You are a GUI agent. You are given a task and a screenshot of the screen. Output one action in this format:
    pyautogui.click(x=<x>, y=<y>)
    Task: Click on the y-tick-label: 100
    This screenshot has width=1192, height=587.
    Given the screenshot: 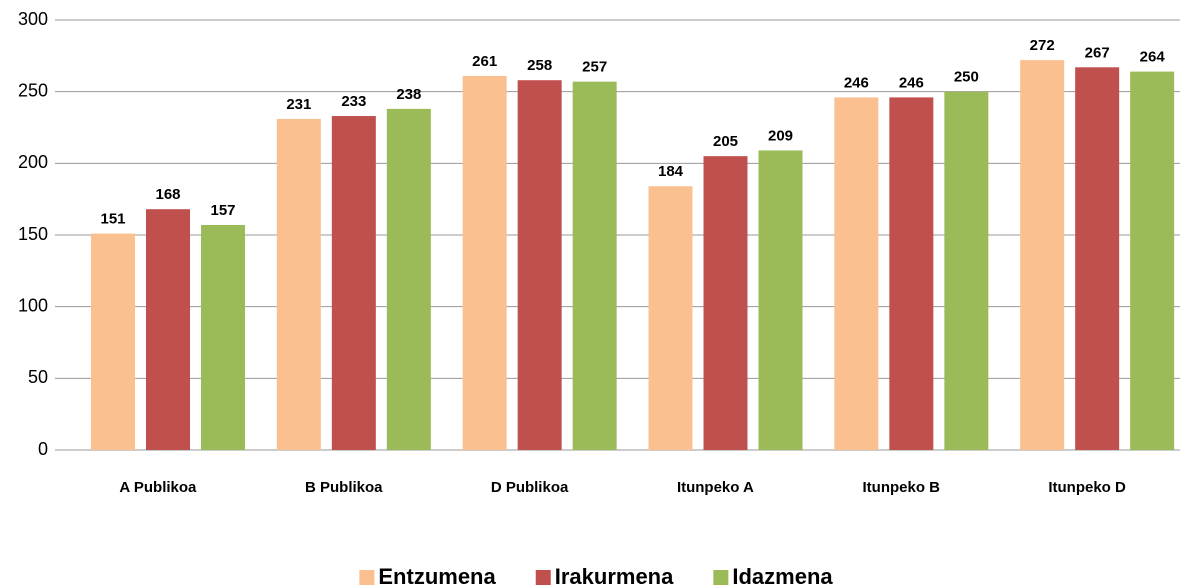 What is the action you would take?
    pyautogui.click(x=33, y=305)
    